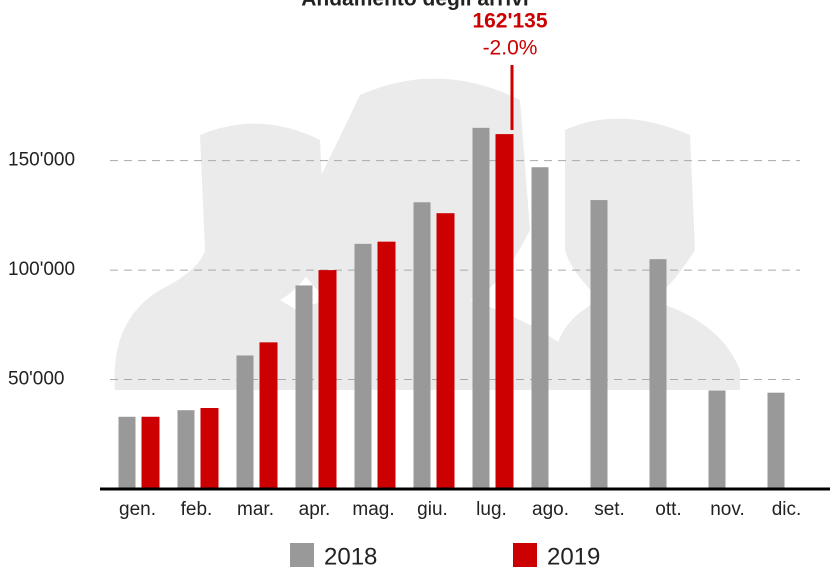 Image resolution: width=830 pixels, height=572 pixels. Describe the element at coordinates (41, 160) in the screenshot. I see `y-tick-label: 150'000` at that location.